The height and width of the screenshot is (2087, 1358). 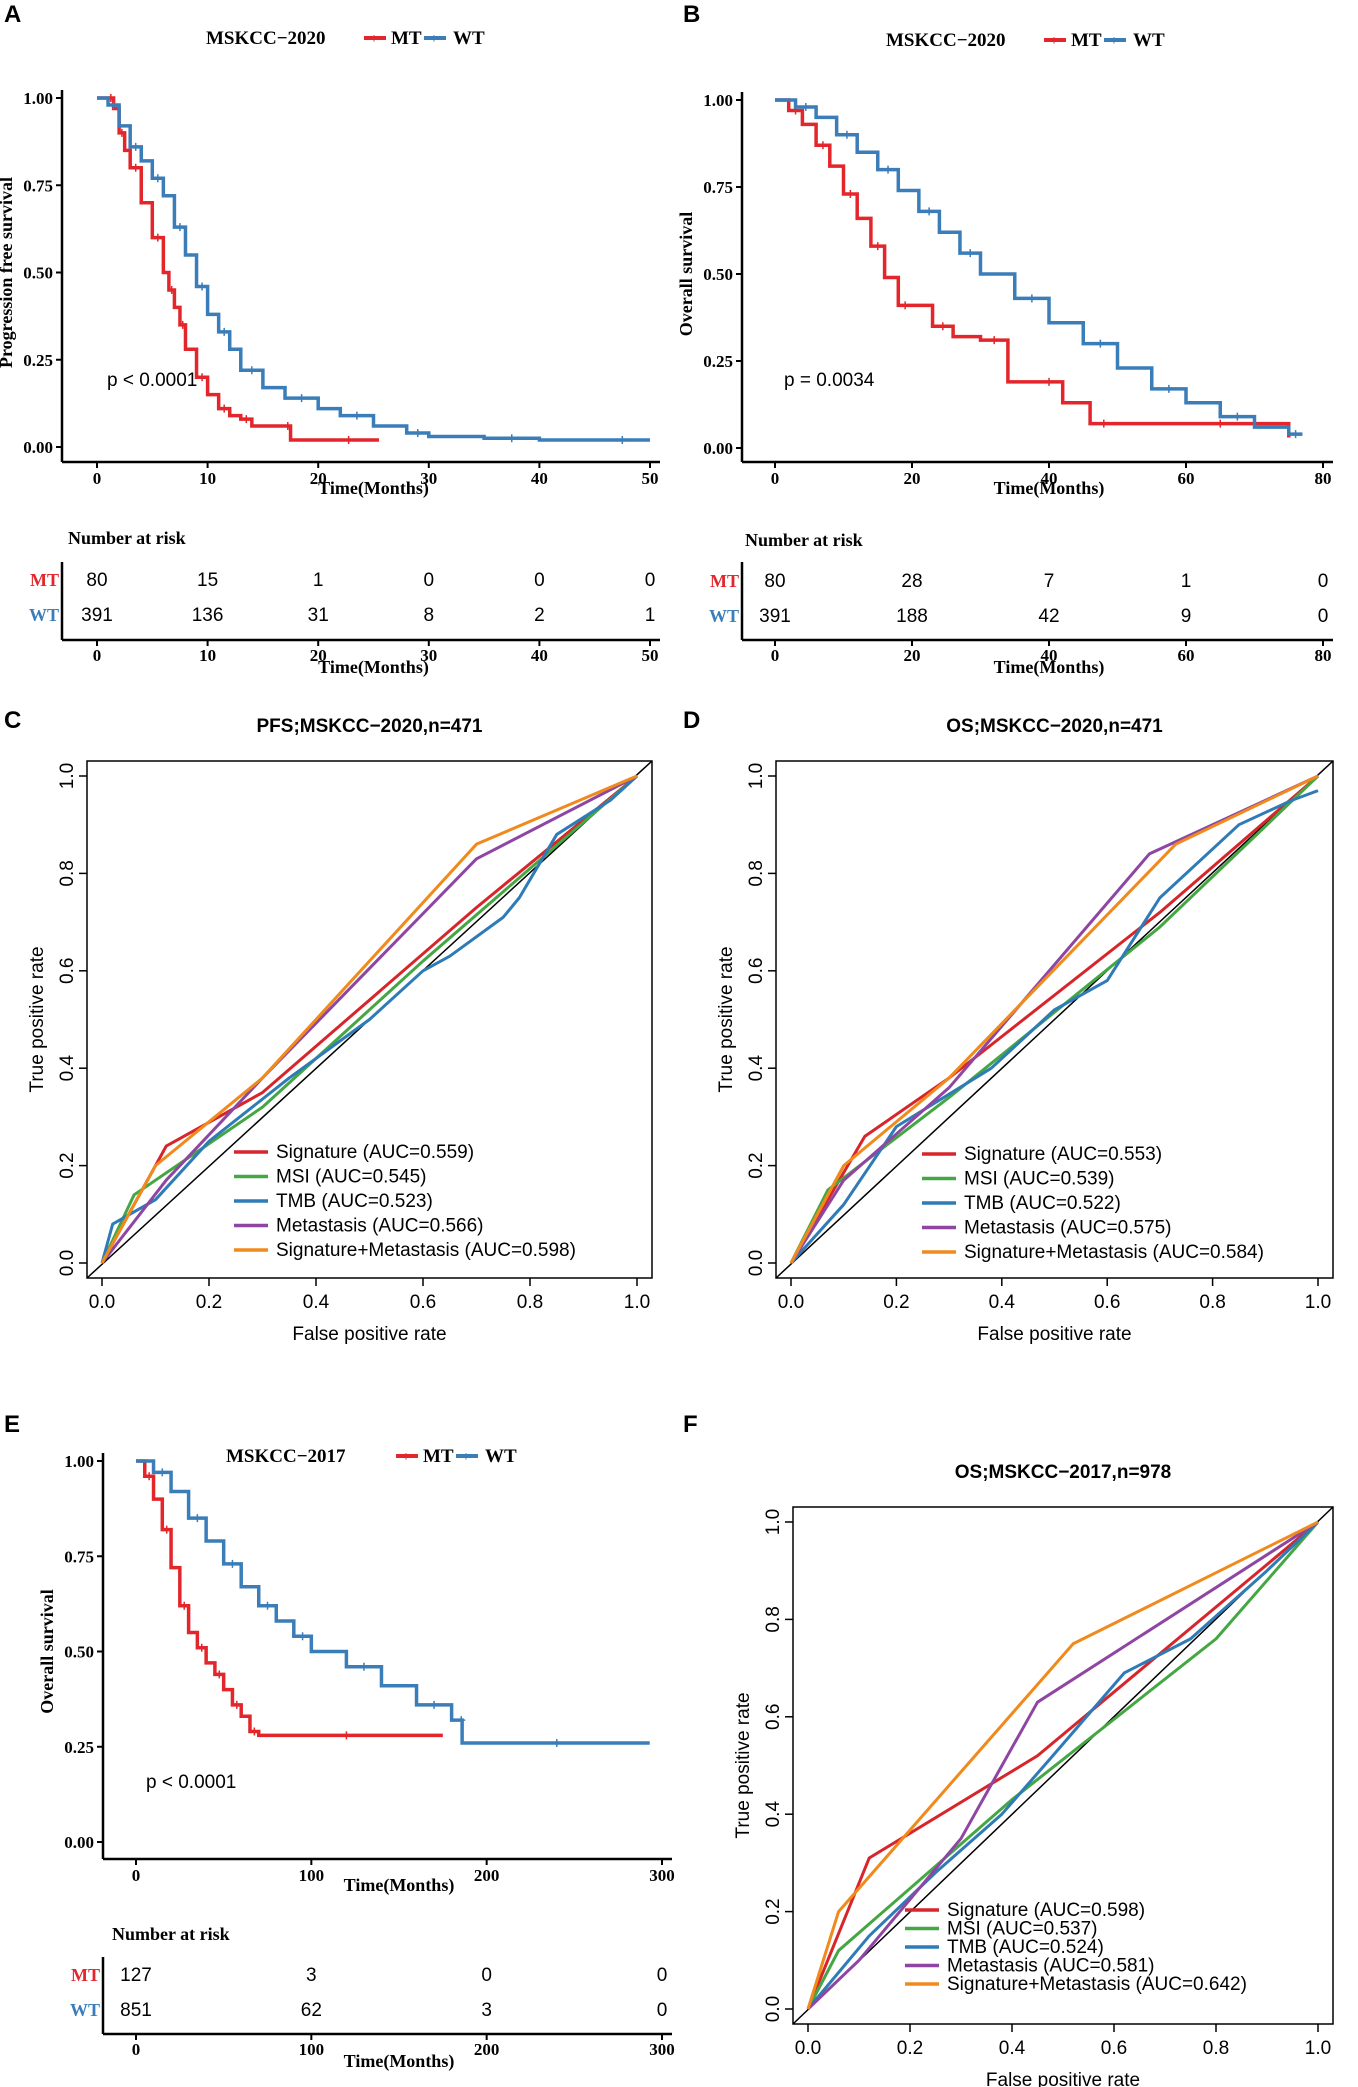 I want to click on x-tick-label: 0.6, so click(x=1114, y=2048).